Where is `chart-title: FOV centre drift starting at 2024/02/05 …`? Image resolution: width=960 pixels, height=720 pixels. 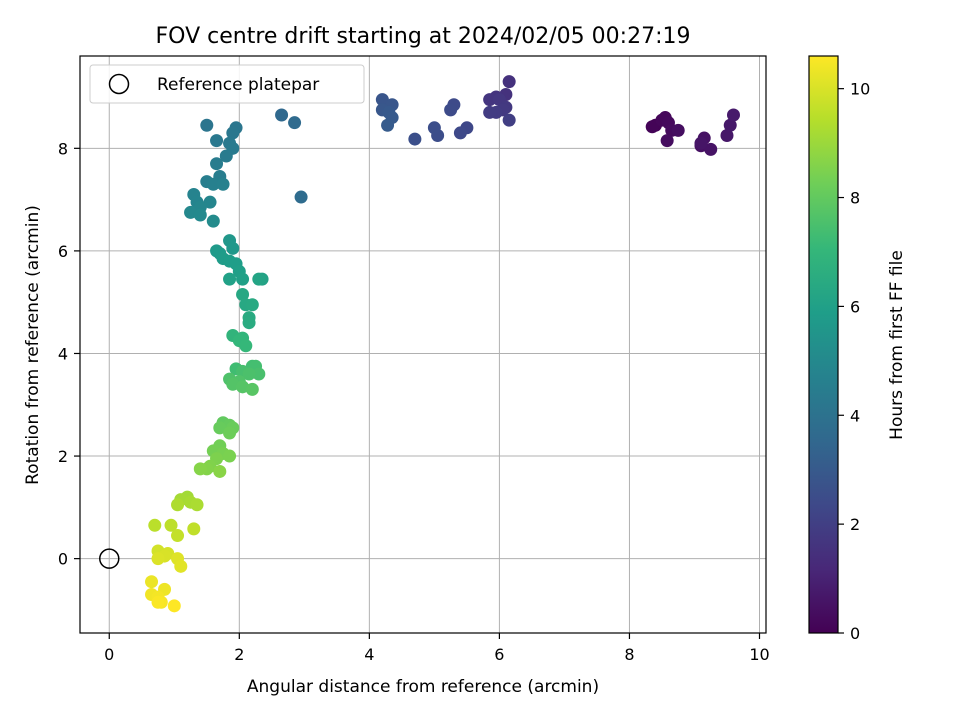 chart-title: FOV centre drift starting at 2024/02/05 … is located at coordinates (423, 36).